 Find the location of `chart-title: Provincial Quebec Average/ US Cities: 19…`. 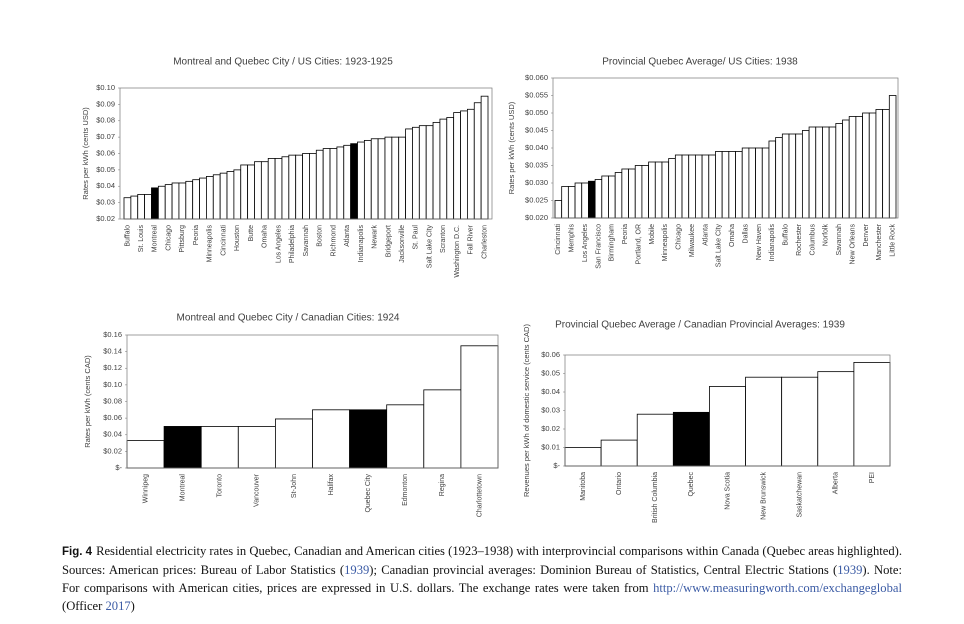

chart-title: Provincial Quebec Average/ US Cities: 19… is located at coordinates (700, 62).